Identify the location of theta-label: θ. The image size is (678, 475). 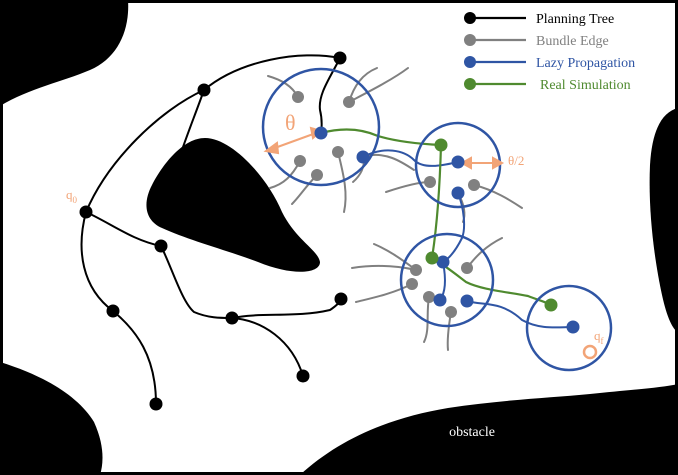
(290, 122).